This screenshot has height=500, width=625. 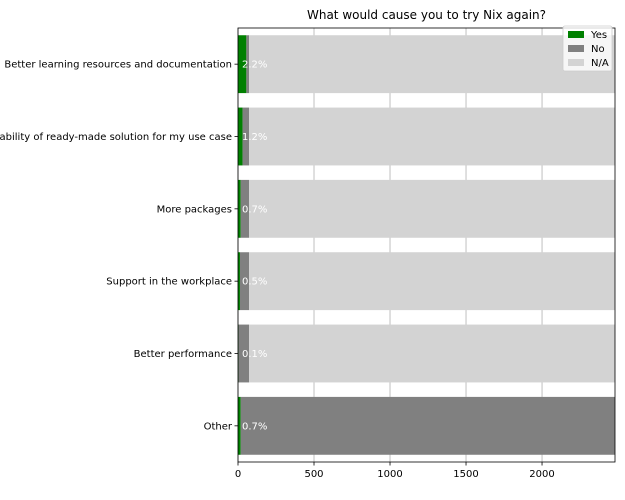 I want to click on y-tick-label: Better performance, so click(x=183, y=354).